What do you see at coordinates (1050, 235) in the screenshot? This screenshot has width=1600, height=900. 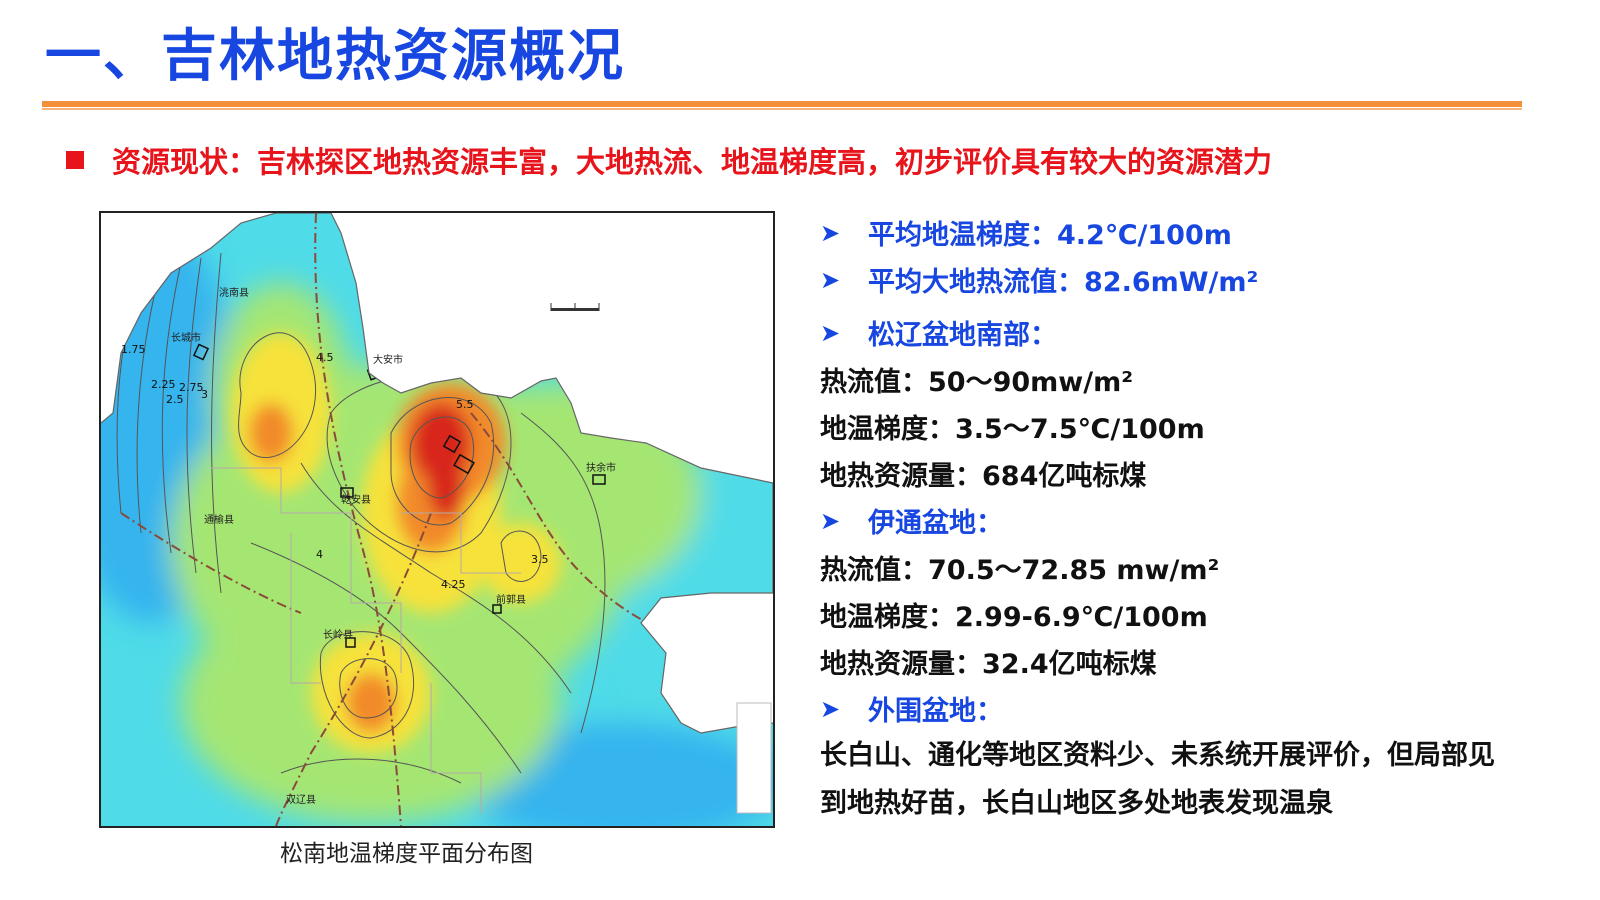 I see `avg-gradient-text: 平均地温梯度：4.2℃/100m` at bounding box center [1050, 235].